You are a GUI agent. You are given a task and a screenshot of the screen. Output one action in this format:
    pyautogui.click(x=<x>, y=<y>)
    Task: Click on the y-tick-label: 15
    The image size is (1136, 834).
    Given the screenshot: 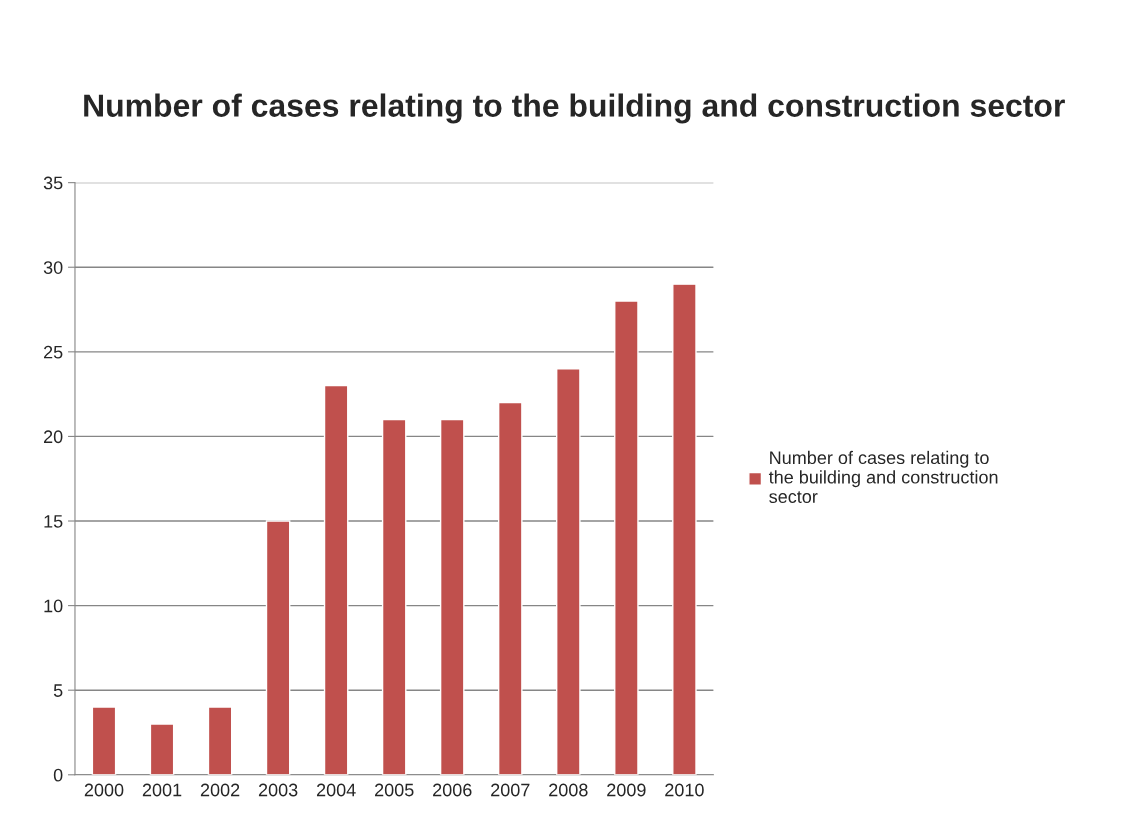 What is the action you would take?
    pyautogui.click(x=53, y=521)
    